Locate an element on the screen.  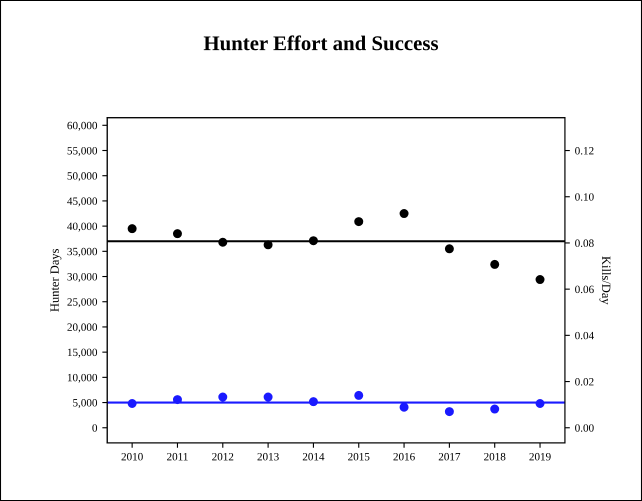
y2-tick-label: 0.06 is located at coordinates (584, 290).